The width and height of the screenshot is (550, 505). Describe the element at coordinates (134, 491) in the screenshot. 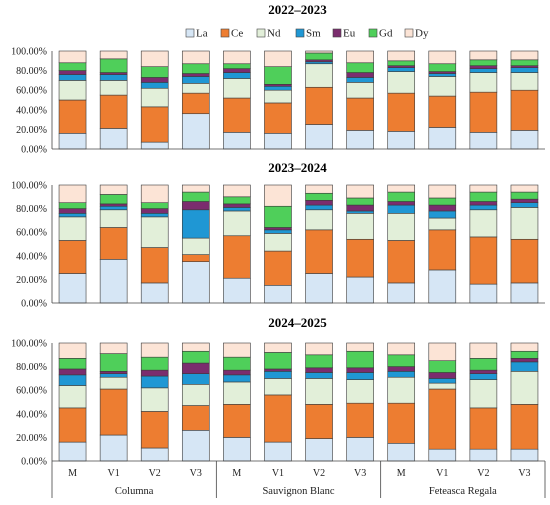

I see `group-label: Columna` at that location.